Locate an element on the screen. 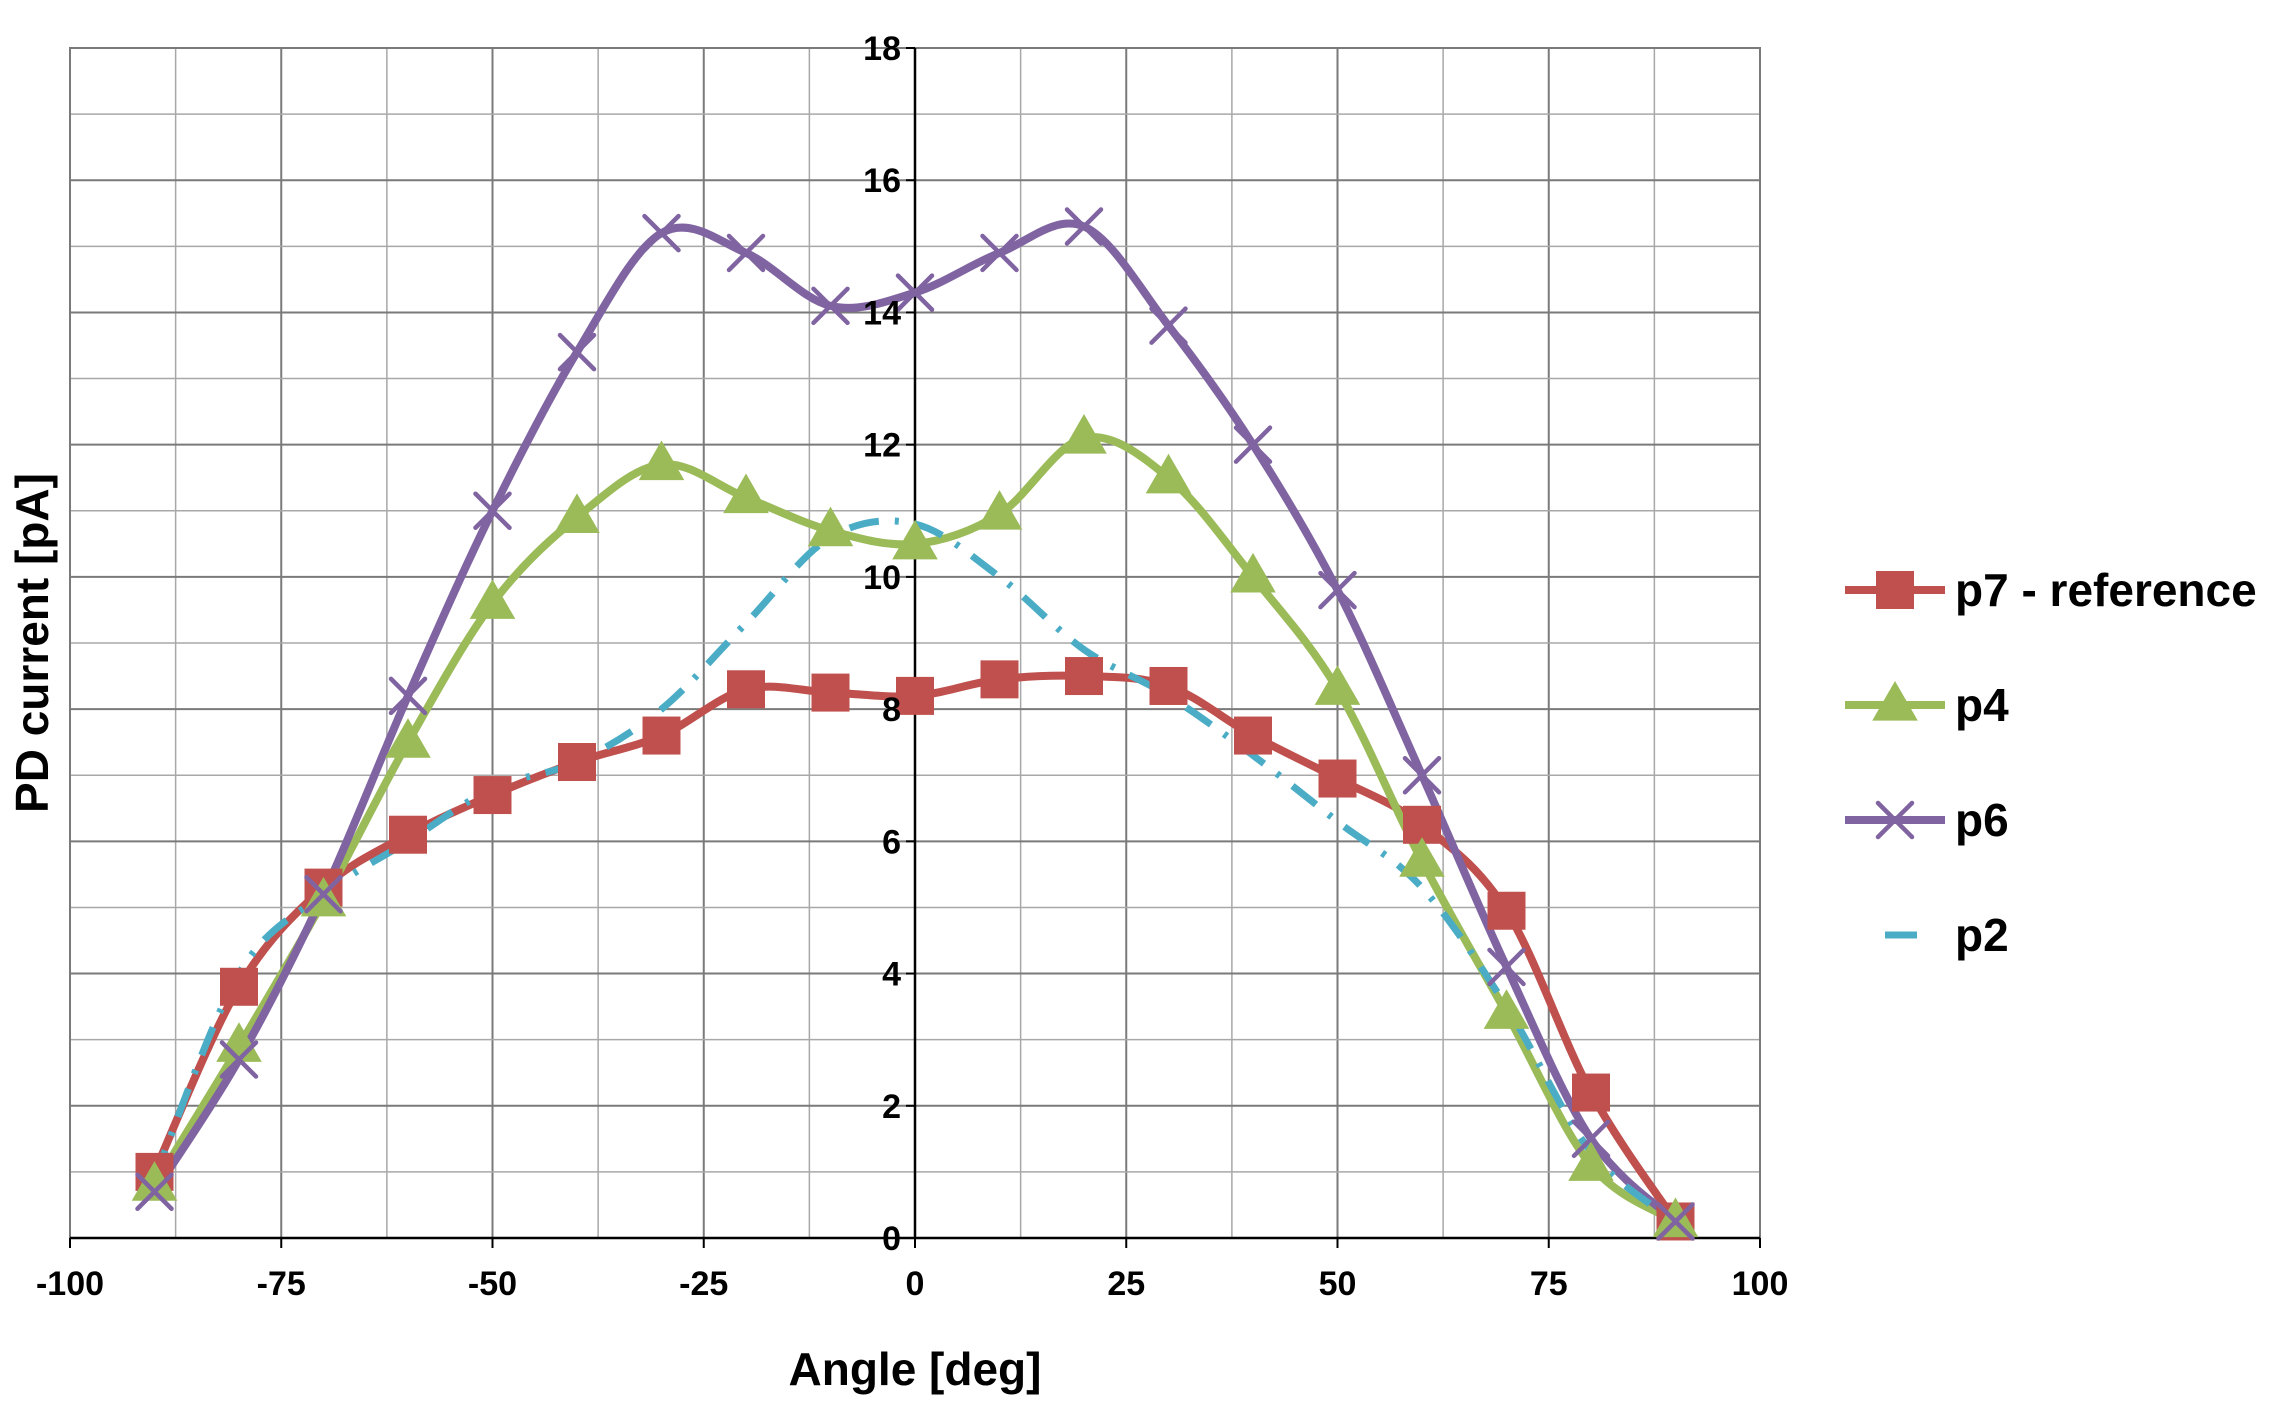  legend: p7 - reference p4 p6 p2 is located at coordinates (2051, 762).